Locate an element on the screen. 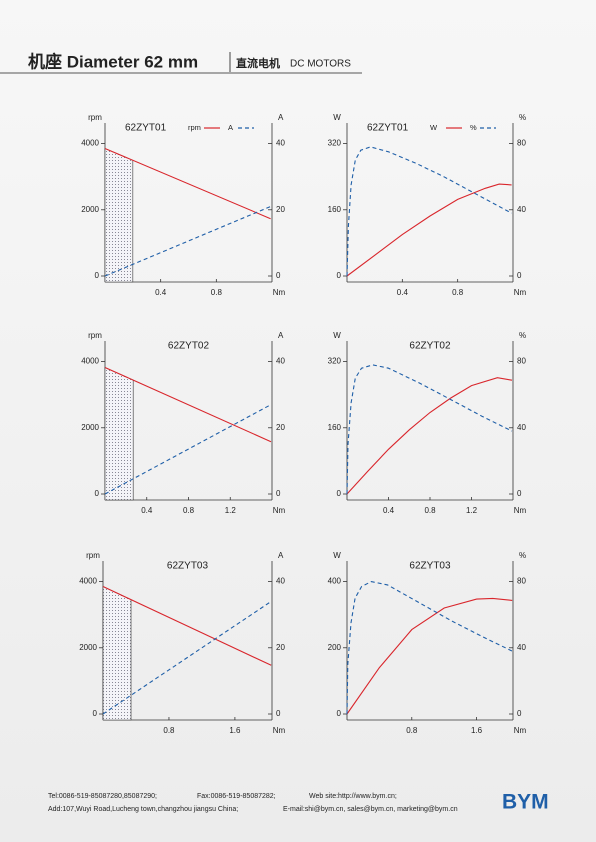 This screenshot has width=596, height=842. logo: BYM is located at coordinates (525, 802).